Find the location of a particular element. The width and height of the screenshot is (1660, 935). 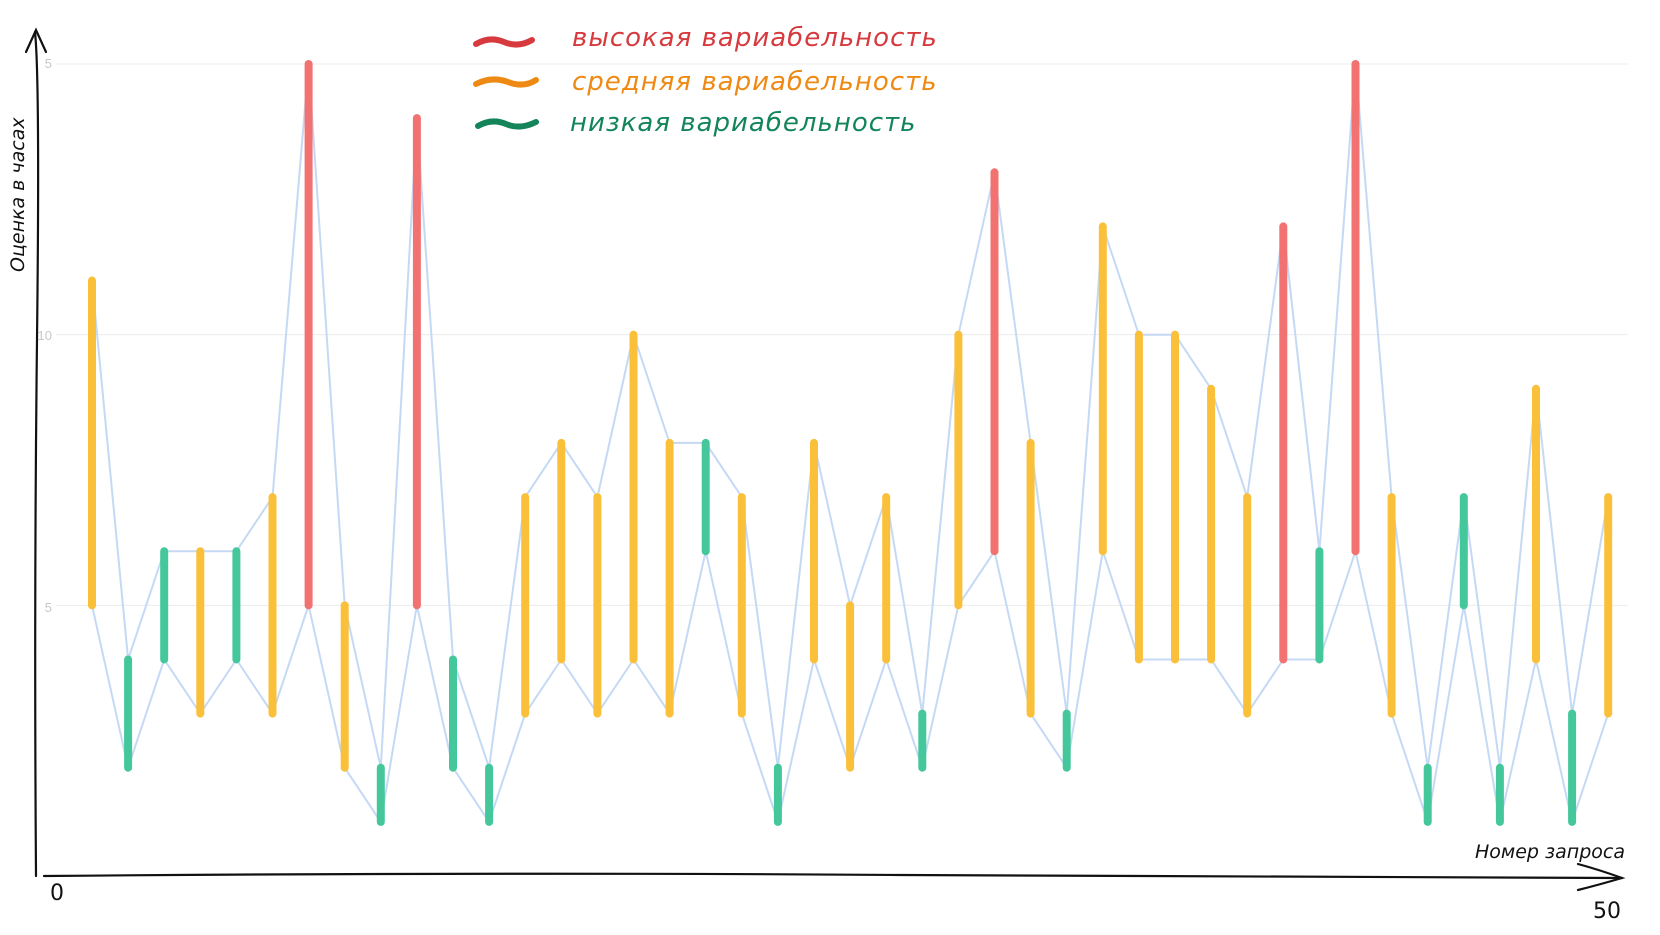

y-axis-title: Оценка в часах is located at coordinates (18, 194).